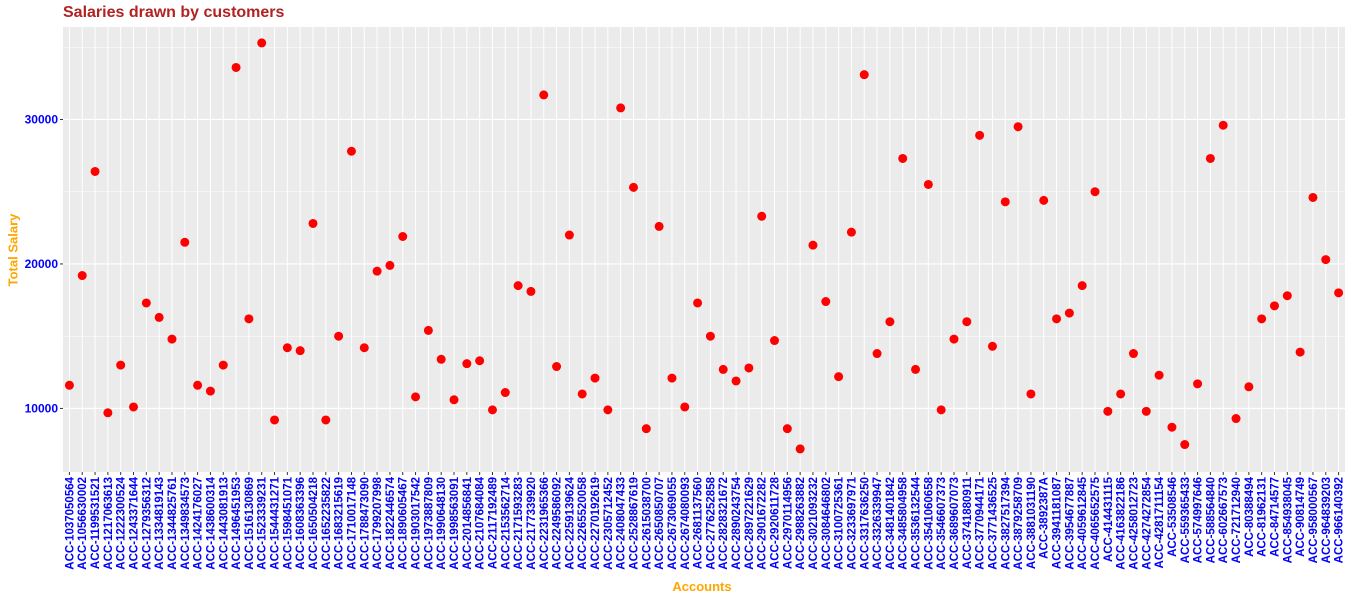 The width and height of the screenshot is (1350, 600). What do you see at coordinates (993, 522) in the screenshot?
I see `x-tick-label: ACC-3771436525` at bounding box center [993, 522].